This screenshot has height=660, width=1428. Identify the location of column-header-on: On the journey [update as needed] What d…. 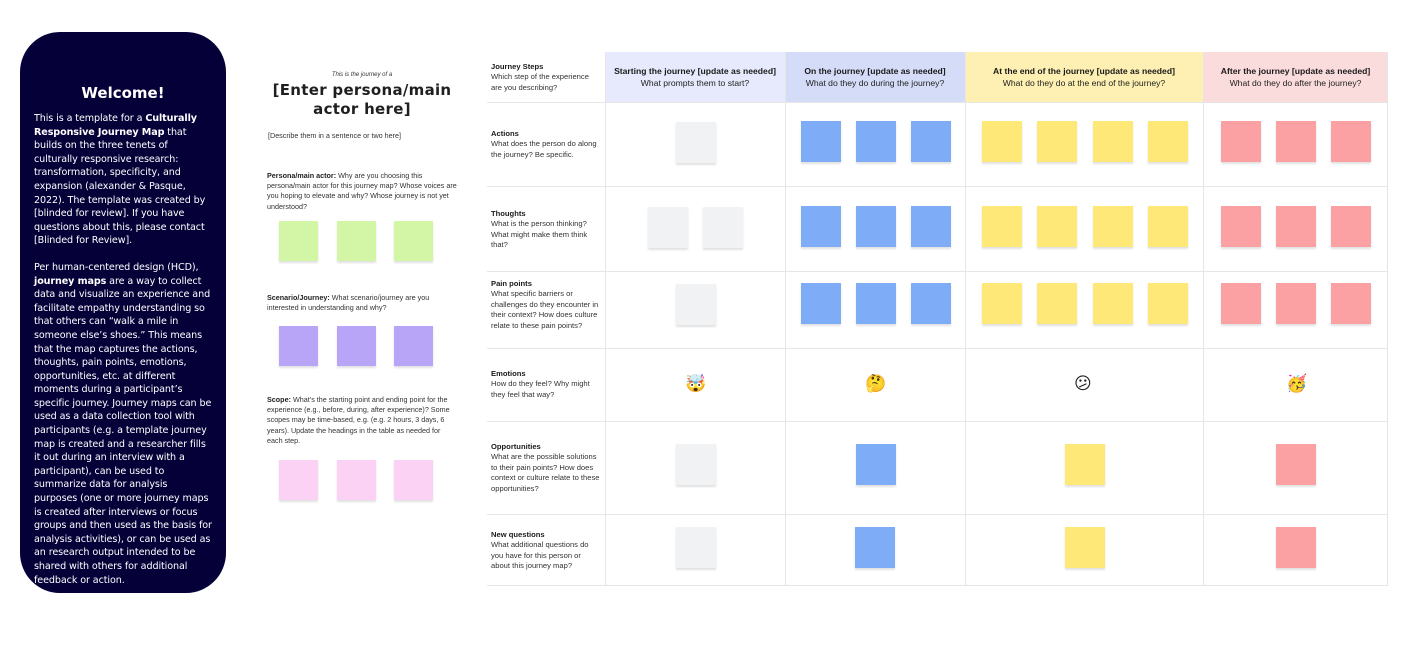
(875, 77).